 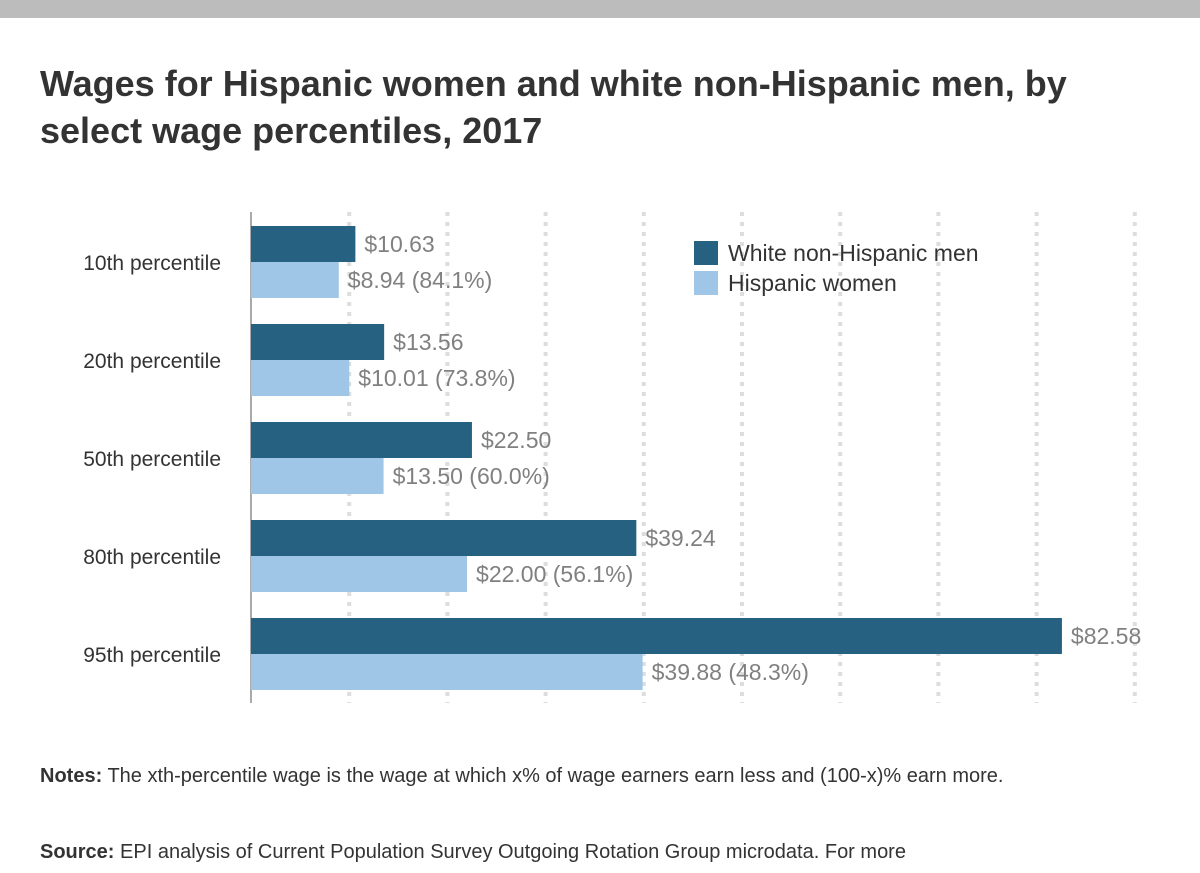 What do you see at coordinates (706, 253) in the screenshot?
I see `legend-swatch-men` at bounding box center [706, 253].